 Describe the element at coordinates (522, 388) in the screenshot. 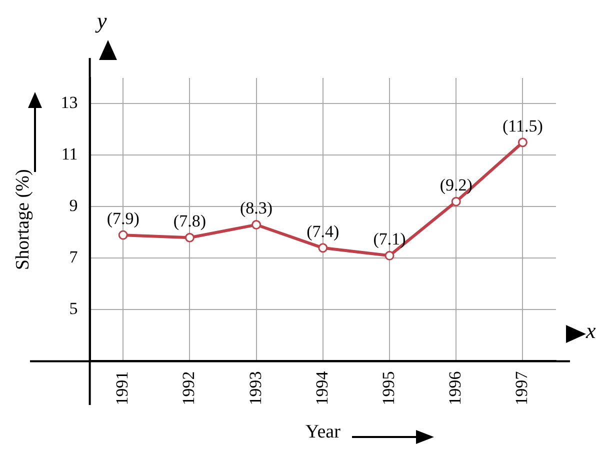

I see `x-tick-label: 1997` at that location.